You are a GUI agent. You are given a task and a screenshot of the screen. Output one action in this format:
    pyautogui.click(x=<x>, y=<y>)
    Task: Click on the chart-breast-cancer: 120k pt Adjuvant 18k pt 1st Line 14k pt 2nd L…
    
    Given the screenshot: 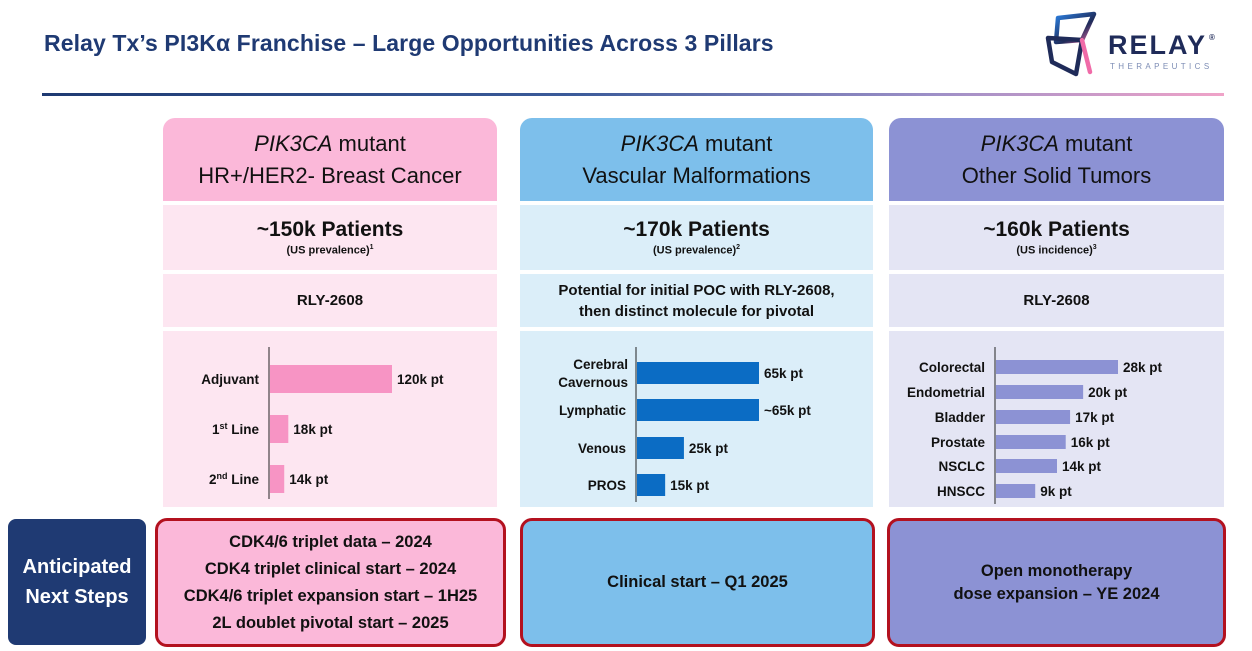 What is the action you would take?
    pyautogui.click(x=330, y=419)
    